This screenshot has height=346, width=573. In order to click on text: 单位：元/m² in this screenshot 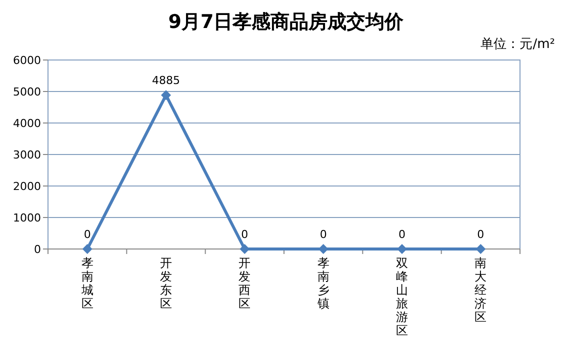, I will do `click(517, 44)`.